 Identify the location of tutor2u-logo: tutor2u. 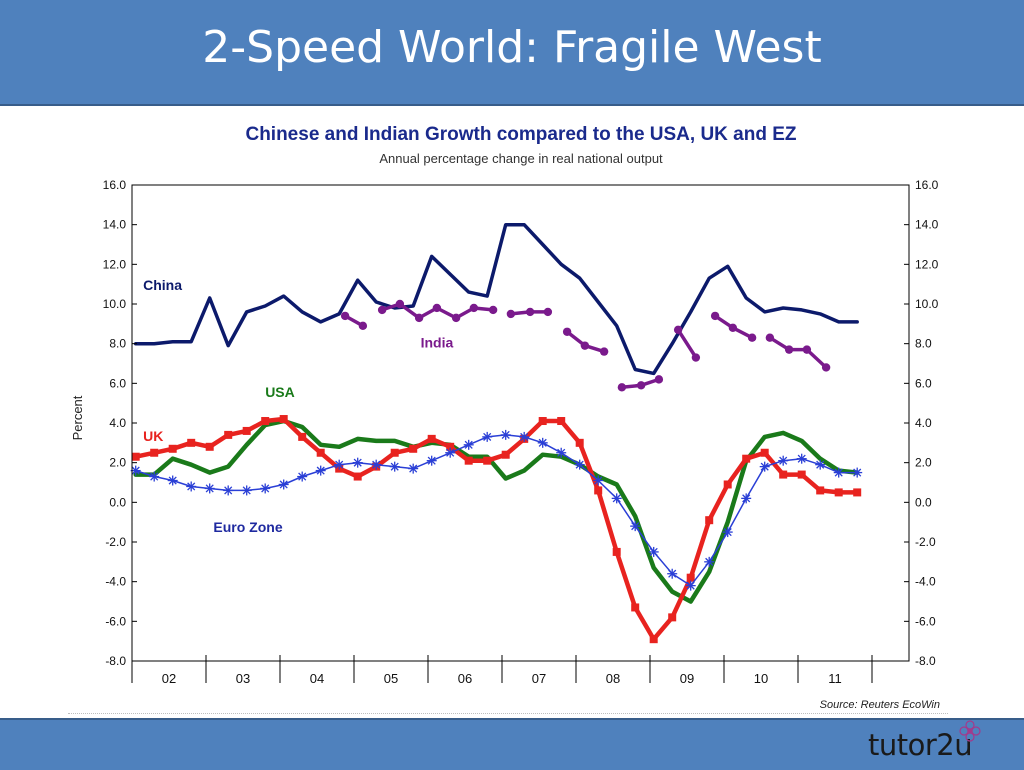
(924, 742).